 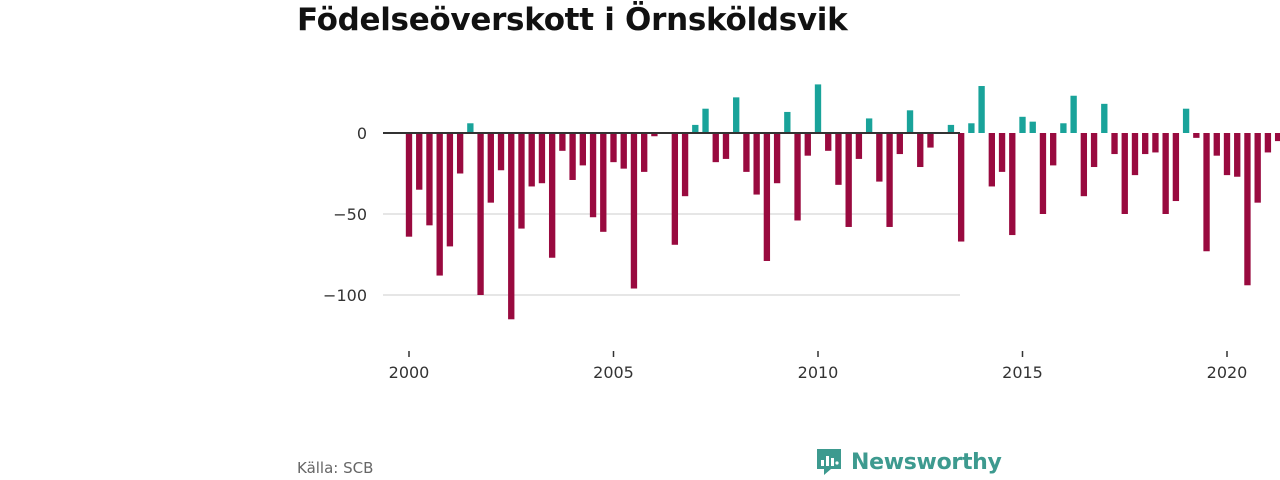 I want to click on grid-lines, so click(x=671, y=254).